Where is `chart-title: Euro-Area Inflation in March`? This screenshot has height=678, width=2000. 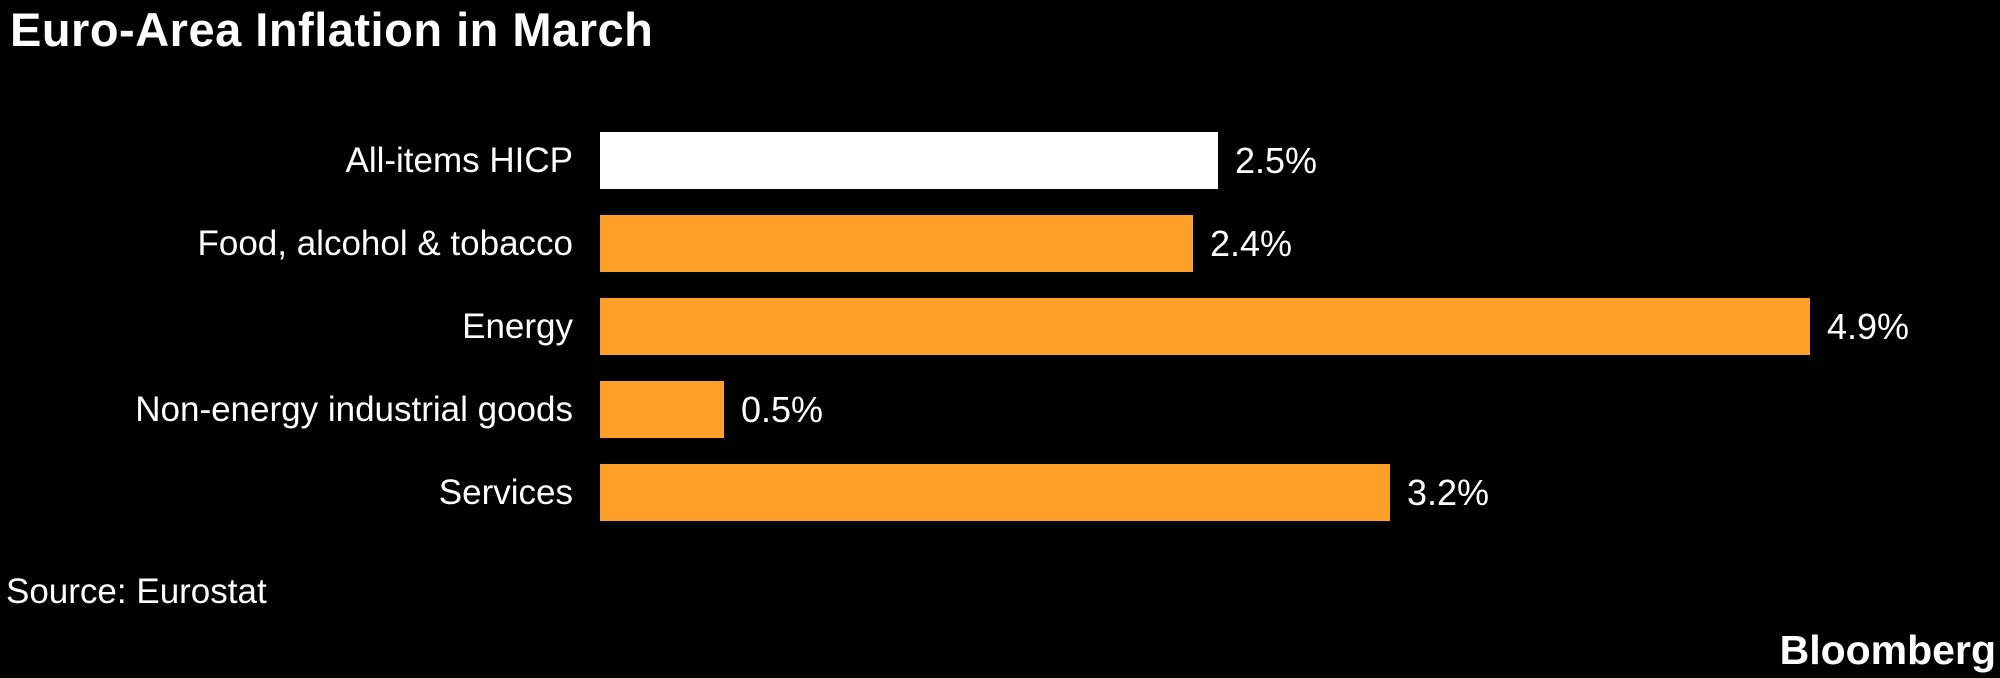 chart-title: Euro-Area Inflation in March is located at coordinates (332, 29).